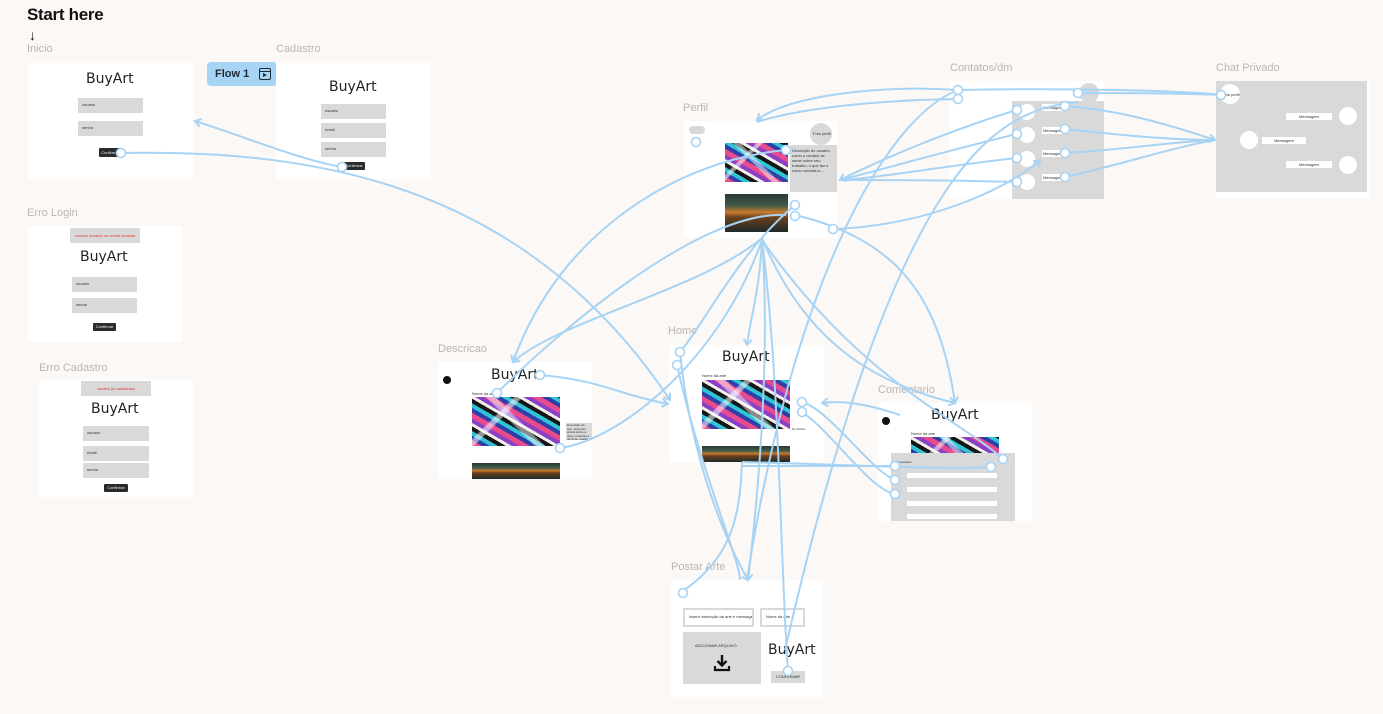 The width and height of the screenshot is (1383, 714). What do you see at coordinates (904, 462) in the screenshot?
I see `comment-label: Comentário` at bounding box center [904, 462].